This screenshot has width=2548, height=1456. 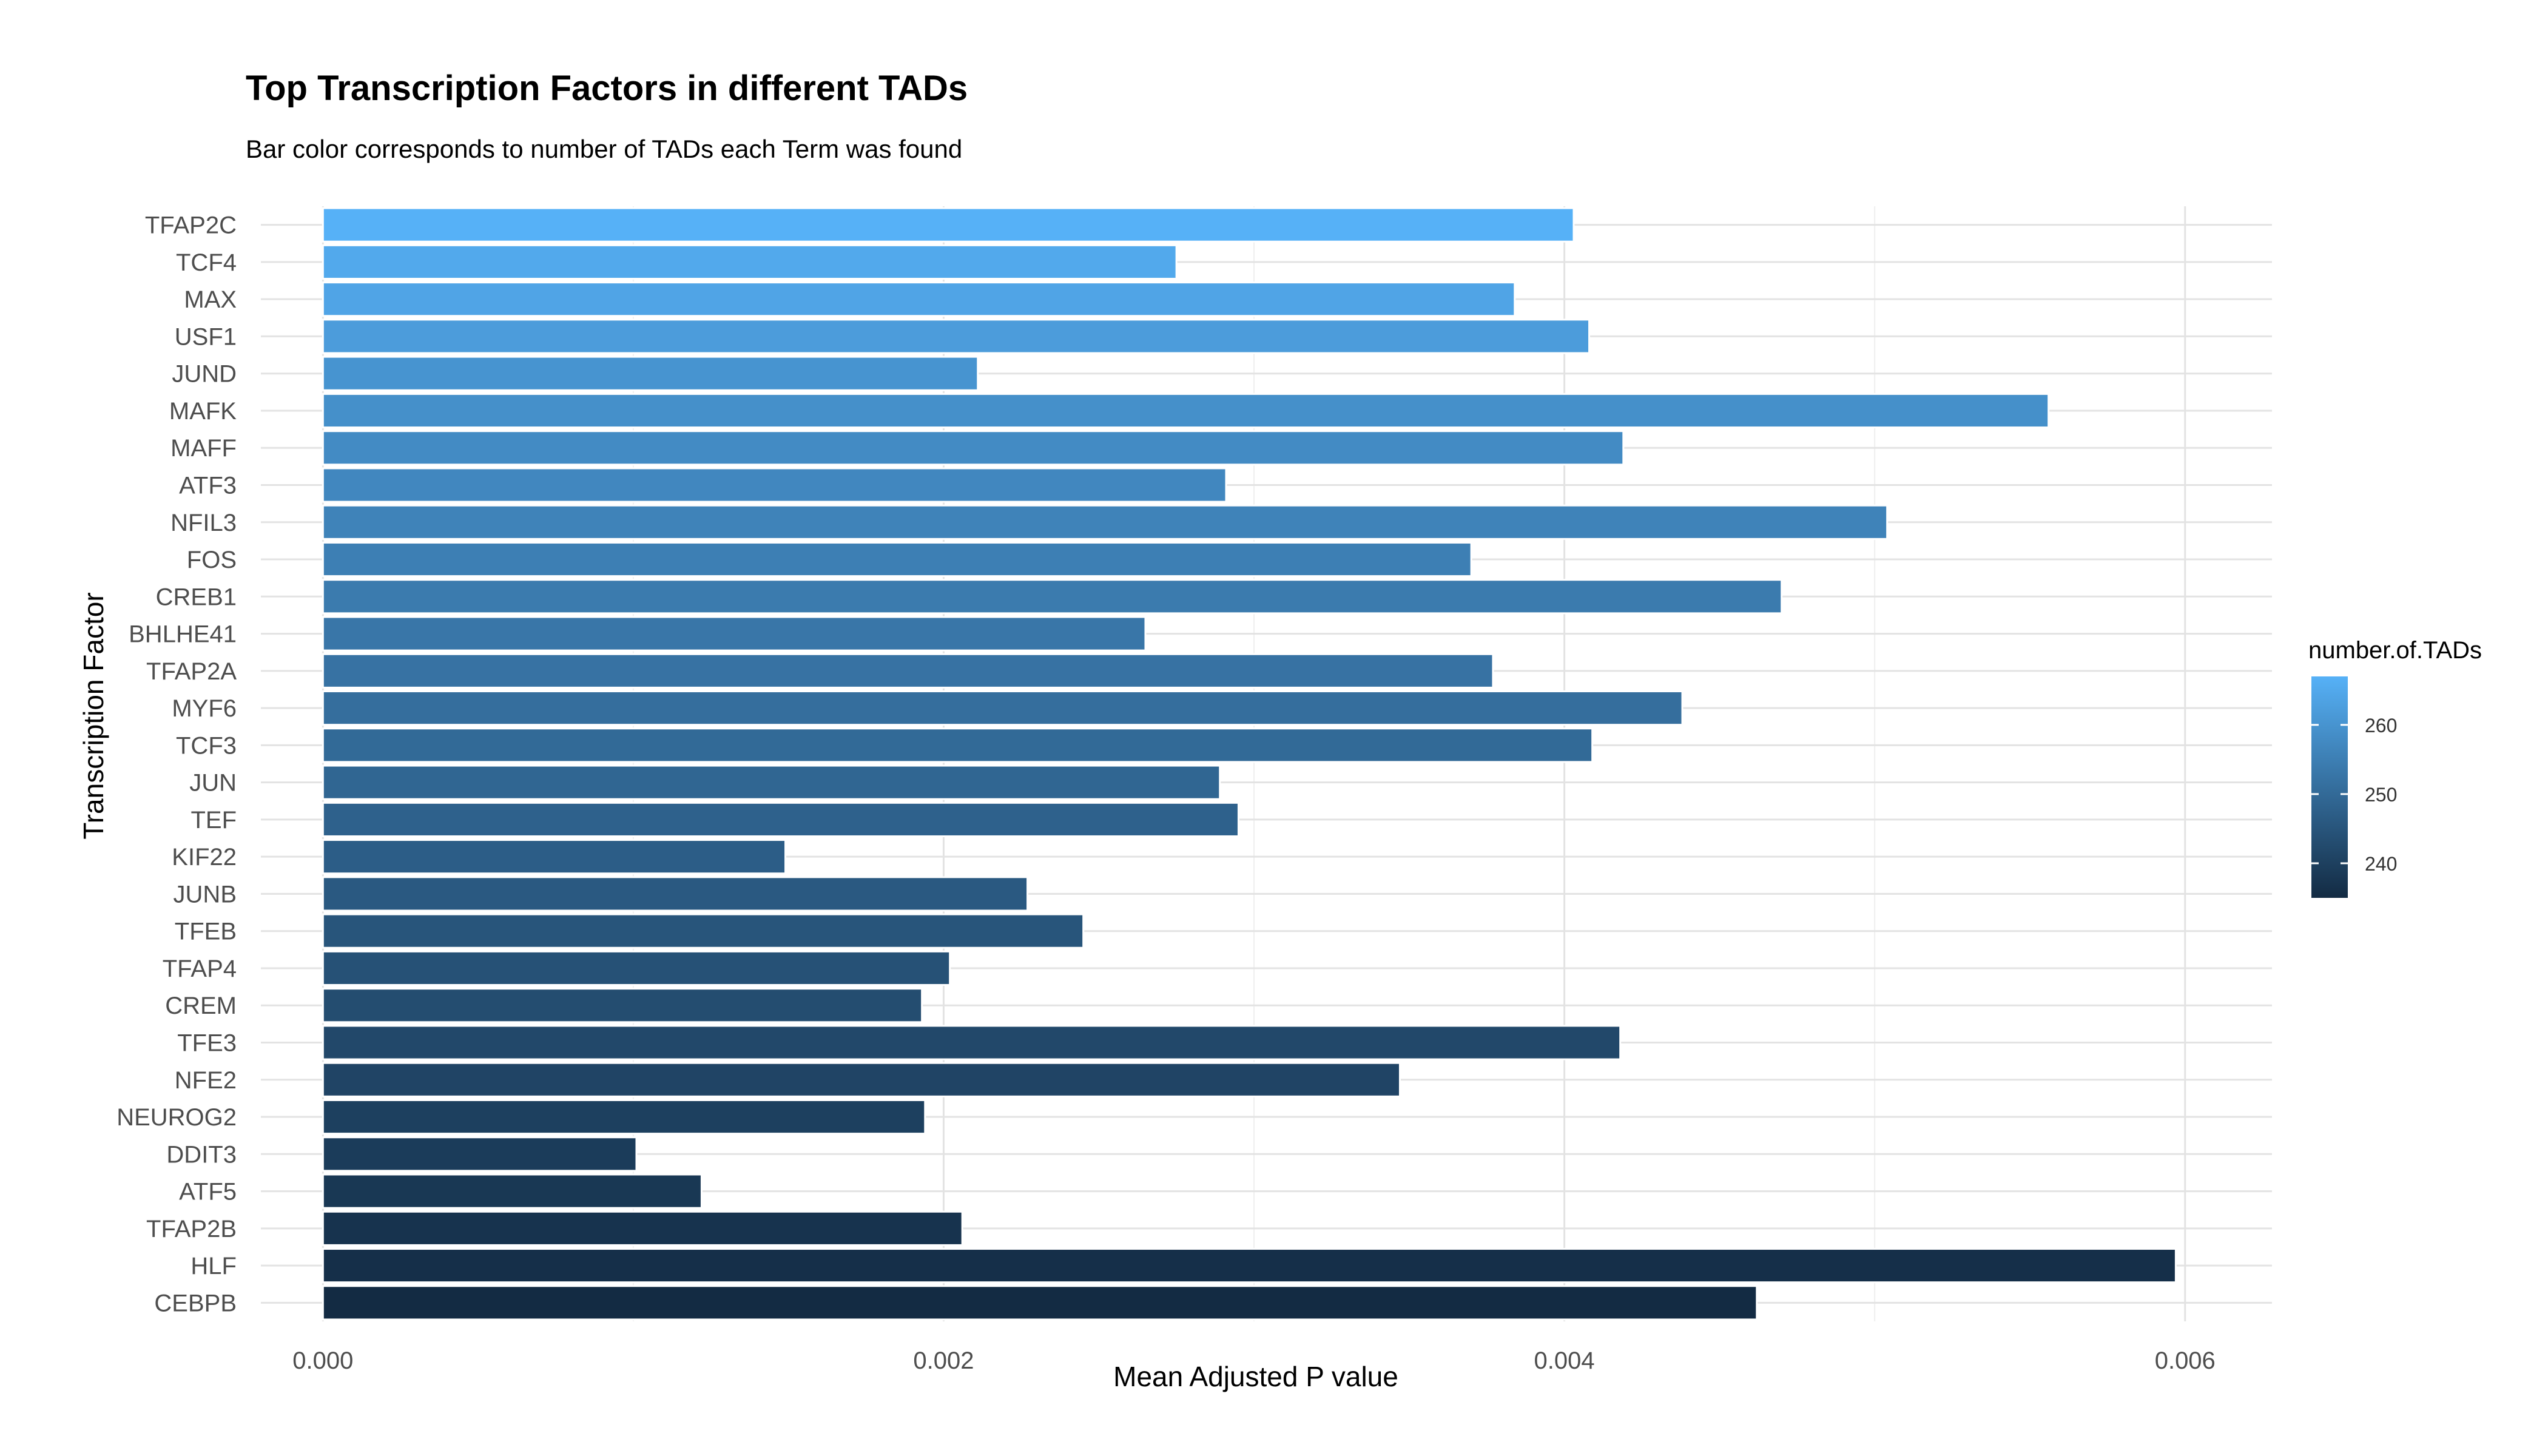 What do you see at coordinates (210, 299) in the screenshot?
I see `y-tick-label: MAX` at bounding box center [210, 299].